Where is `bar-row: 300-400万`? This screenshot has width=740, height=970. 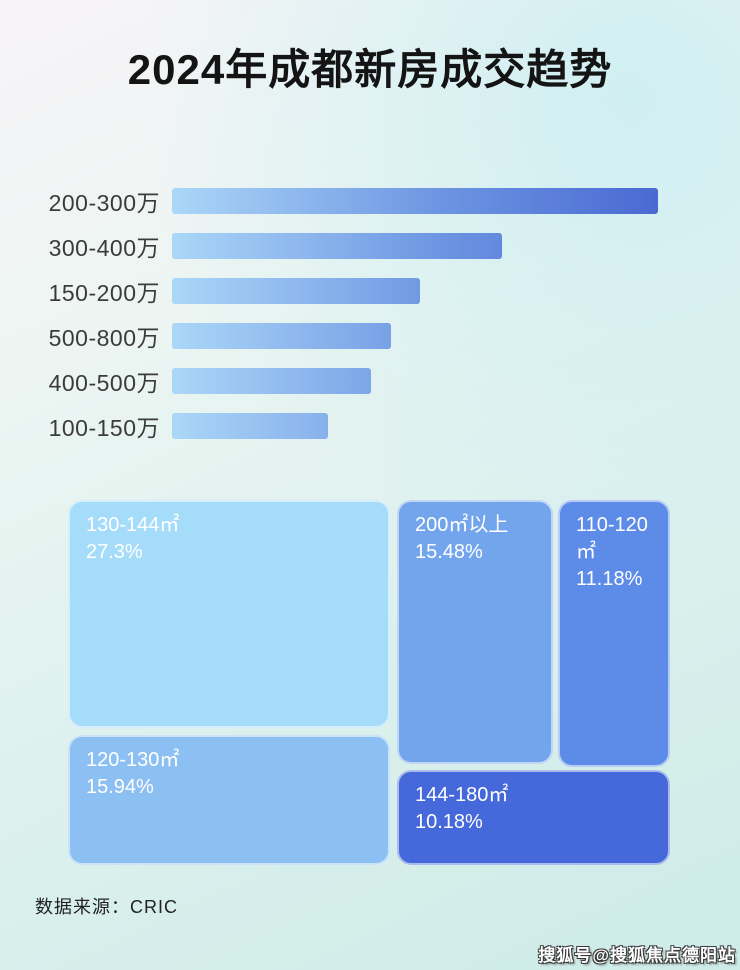
bar-row: 300-400万 is located at coordinates (370, 247).